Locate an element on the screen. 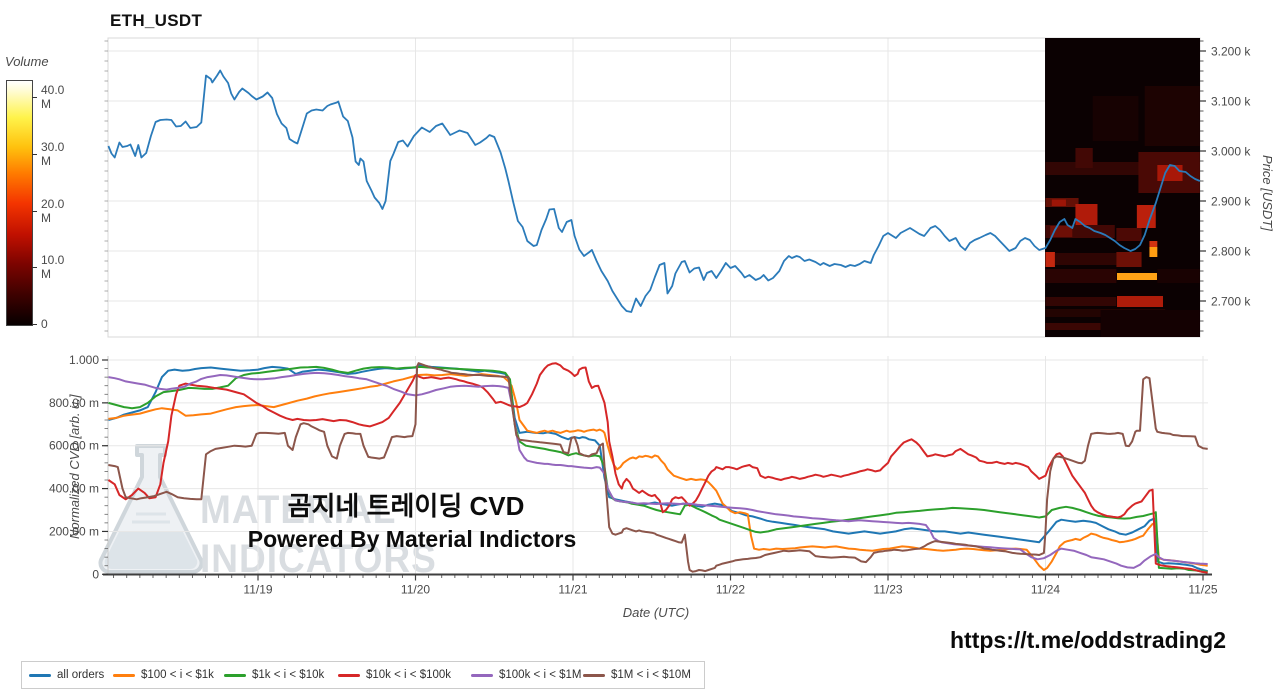 This screenshot has width=1280, height=694. legend-swatch-green is located at coordinates (235, 675).